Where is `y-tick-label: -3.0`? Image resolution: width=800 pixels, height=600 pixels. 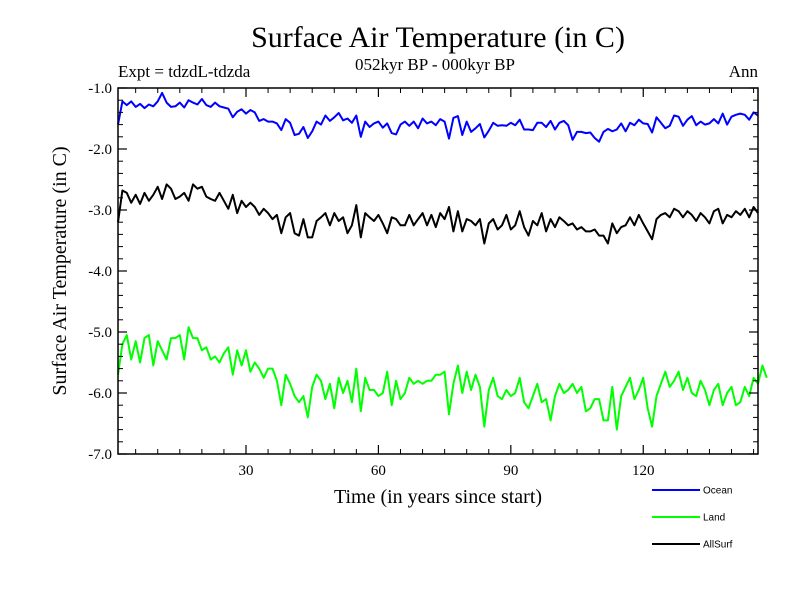
y-tick-label: -3.0 is located at coordinates (100, 211).